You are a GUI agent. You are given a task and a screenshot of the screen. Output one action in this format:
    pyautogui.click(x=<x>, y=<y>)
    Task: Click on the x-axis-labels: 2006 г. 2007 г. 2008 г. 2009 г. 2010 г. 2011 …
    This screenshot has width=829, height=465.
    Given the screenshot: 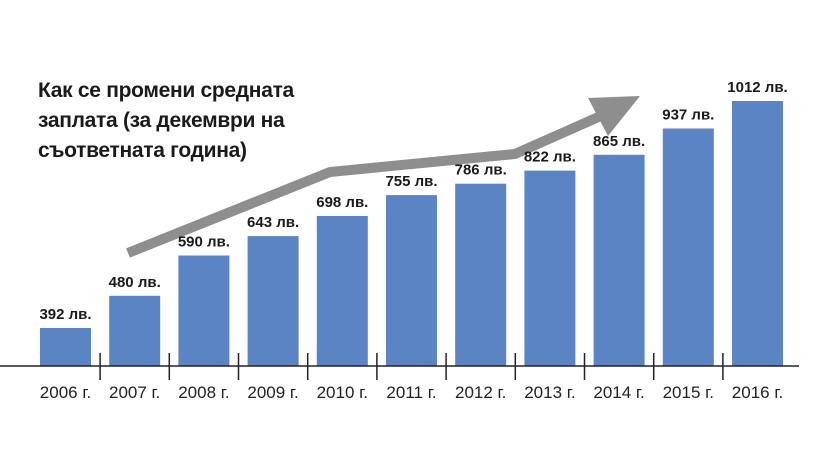 What is the action you would take?
    pyautogui.click(x=411, y=392)
    